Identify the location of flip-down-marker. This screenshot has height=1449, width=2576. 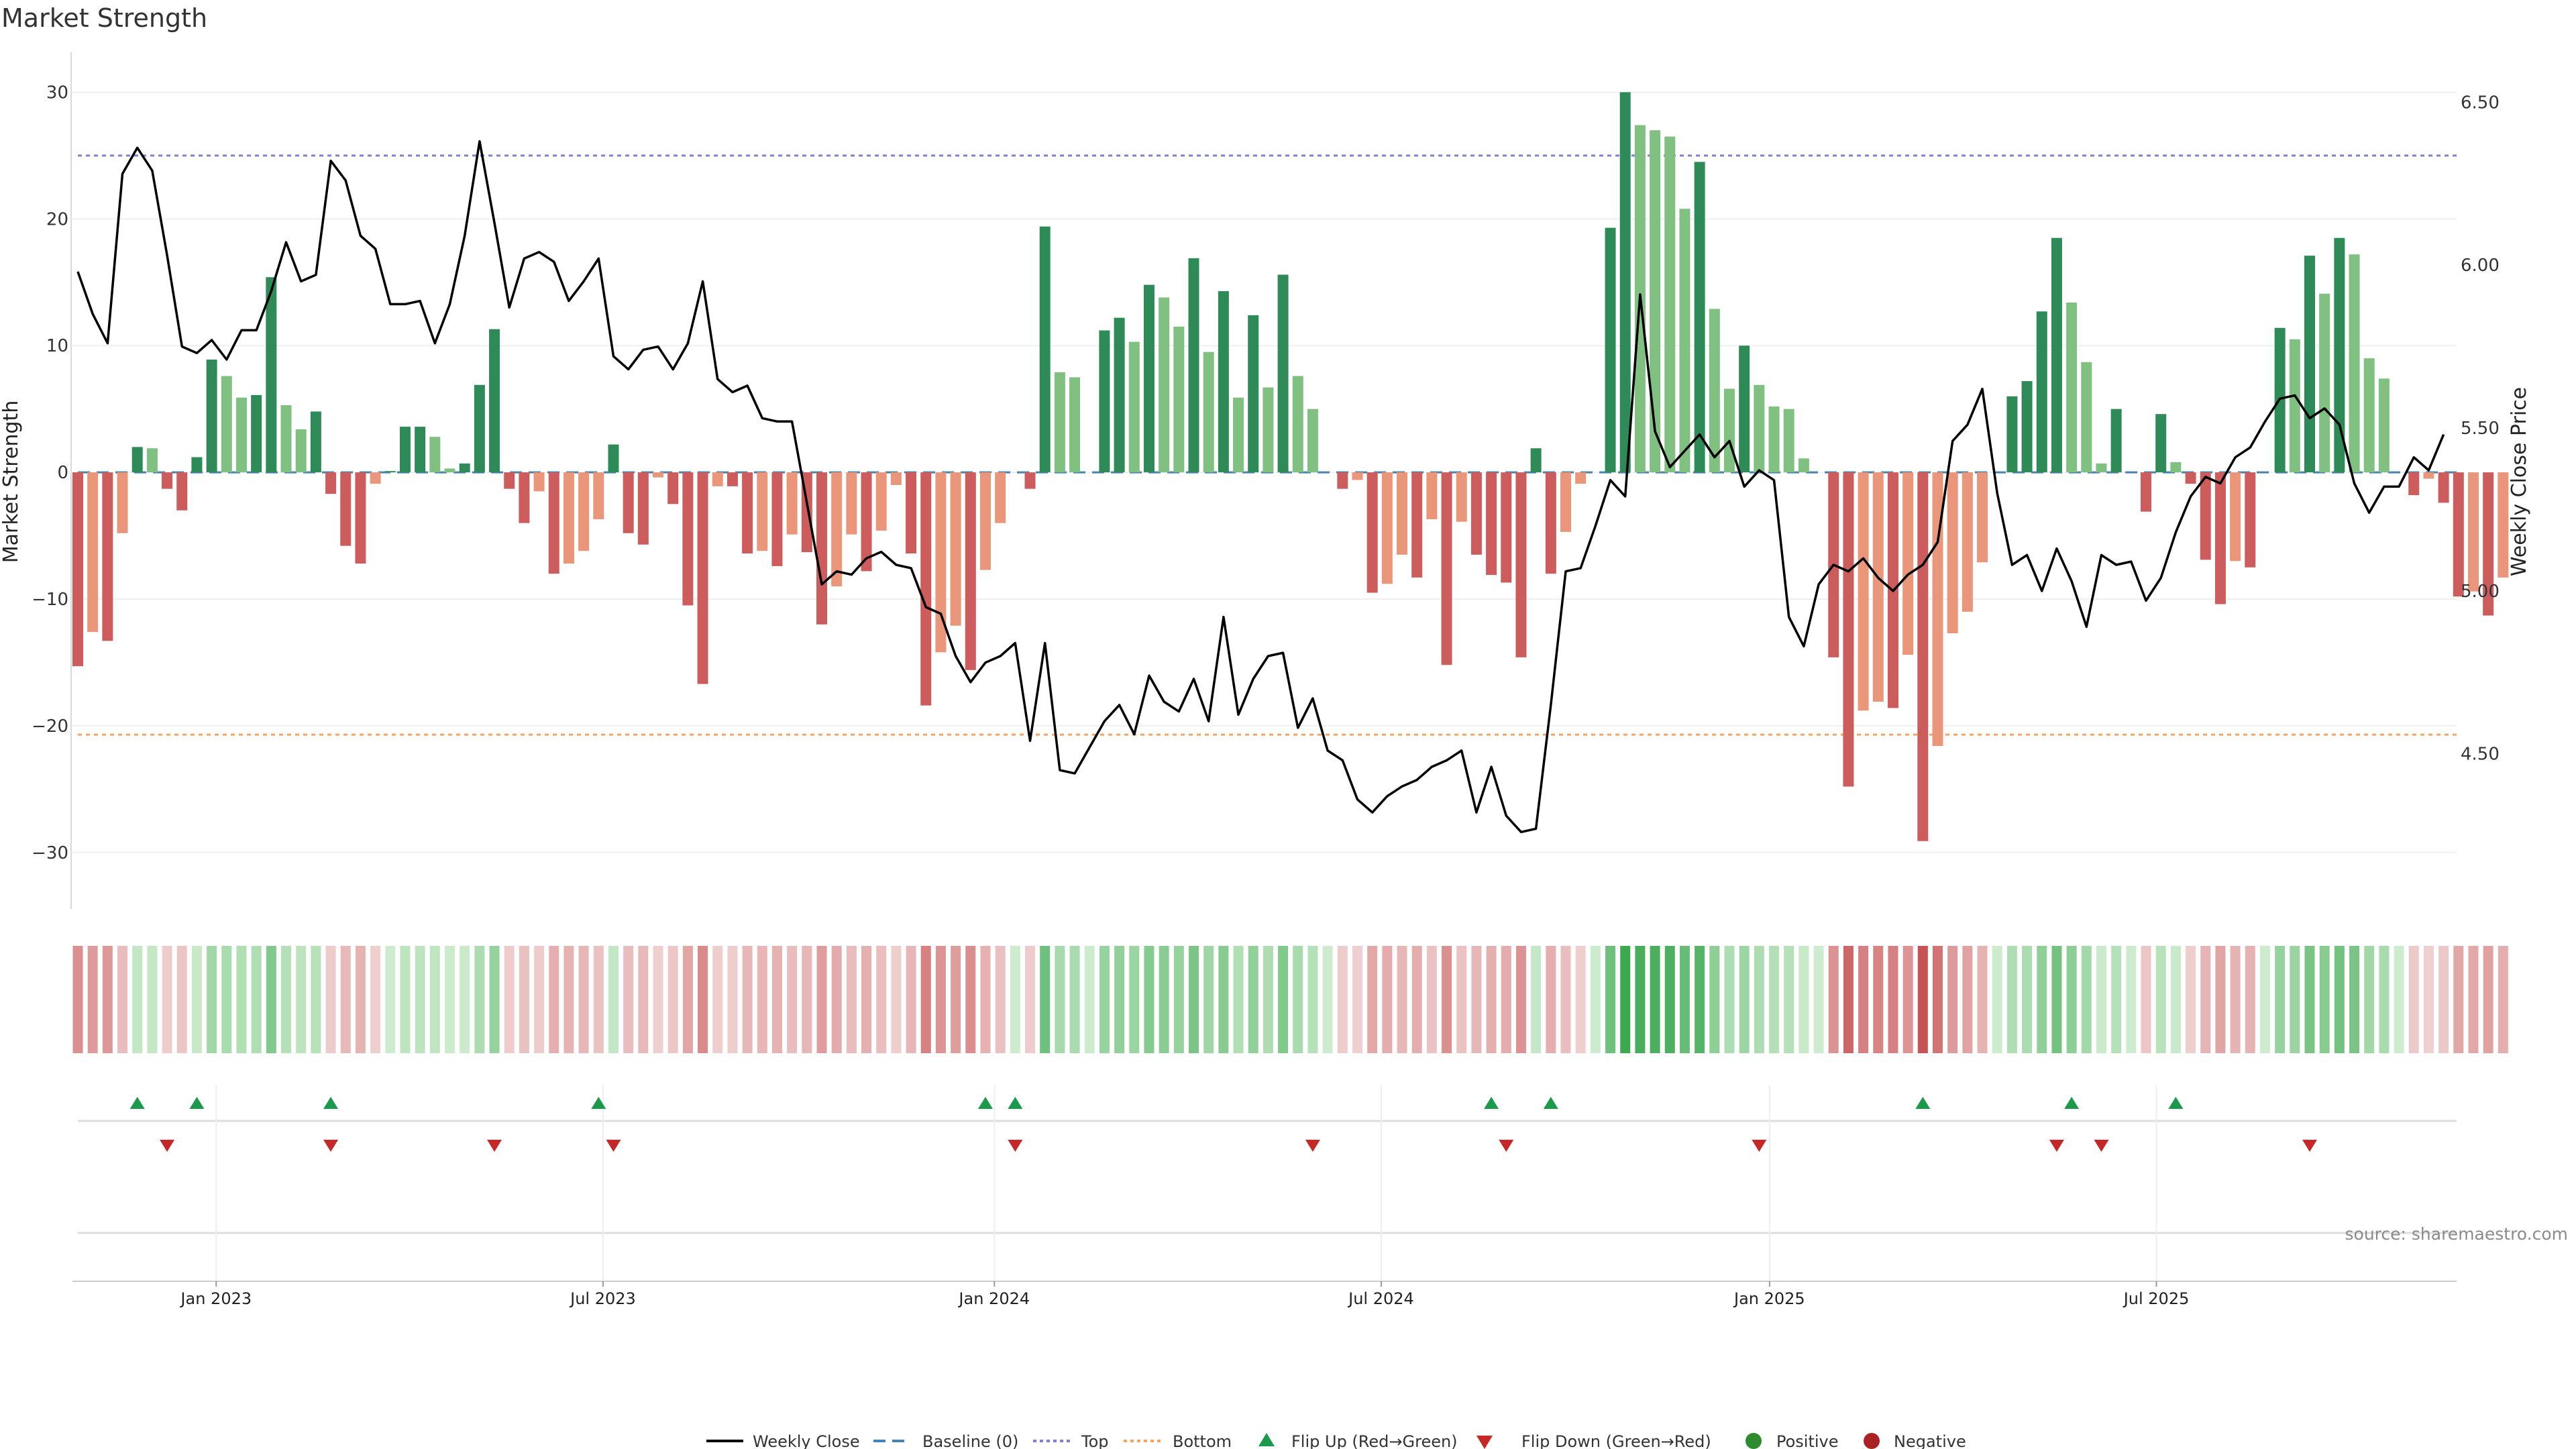
(331, 1146).